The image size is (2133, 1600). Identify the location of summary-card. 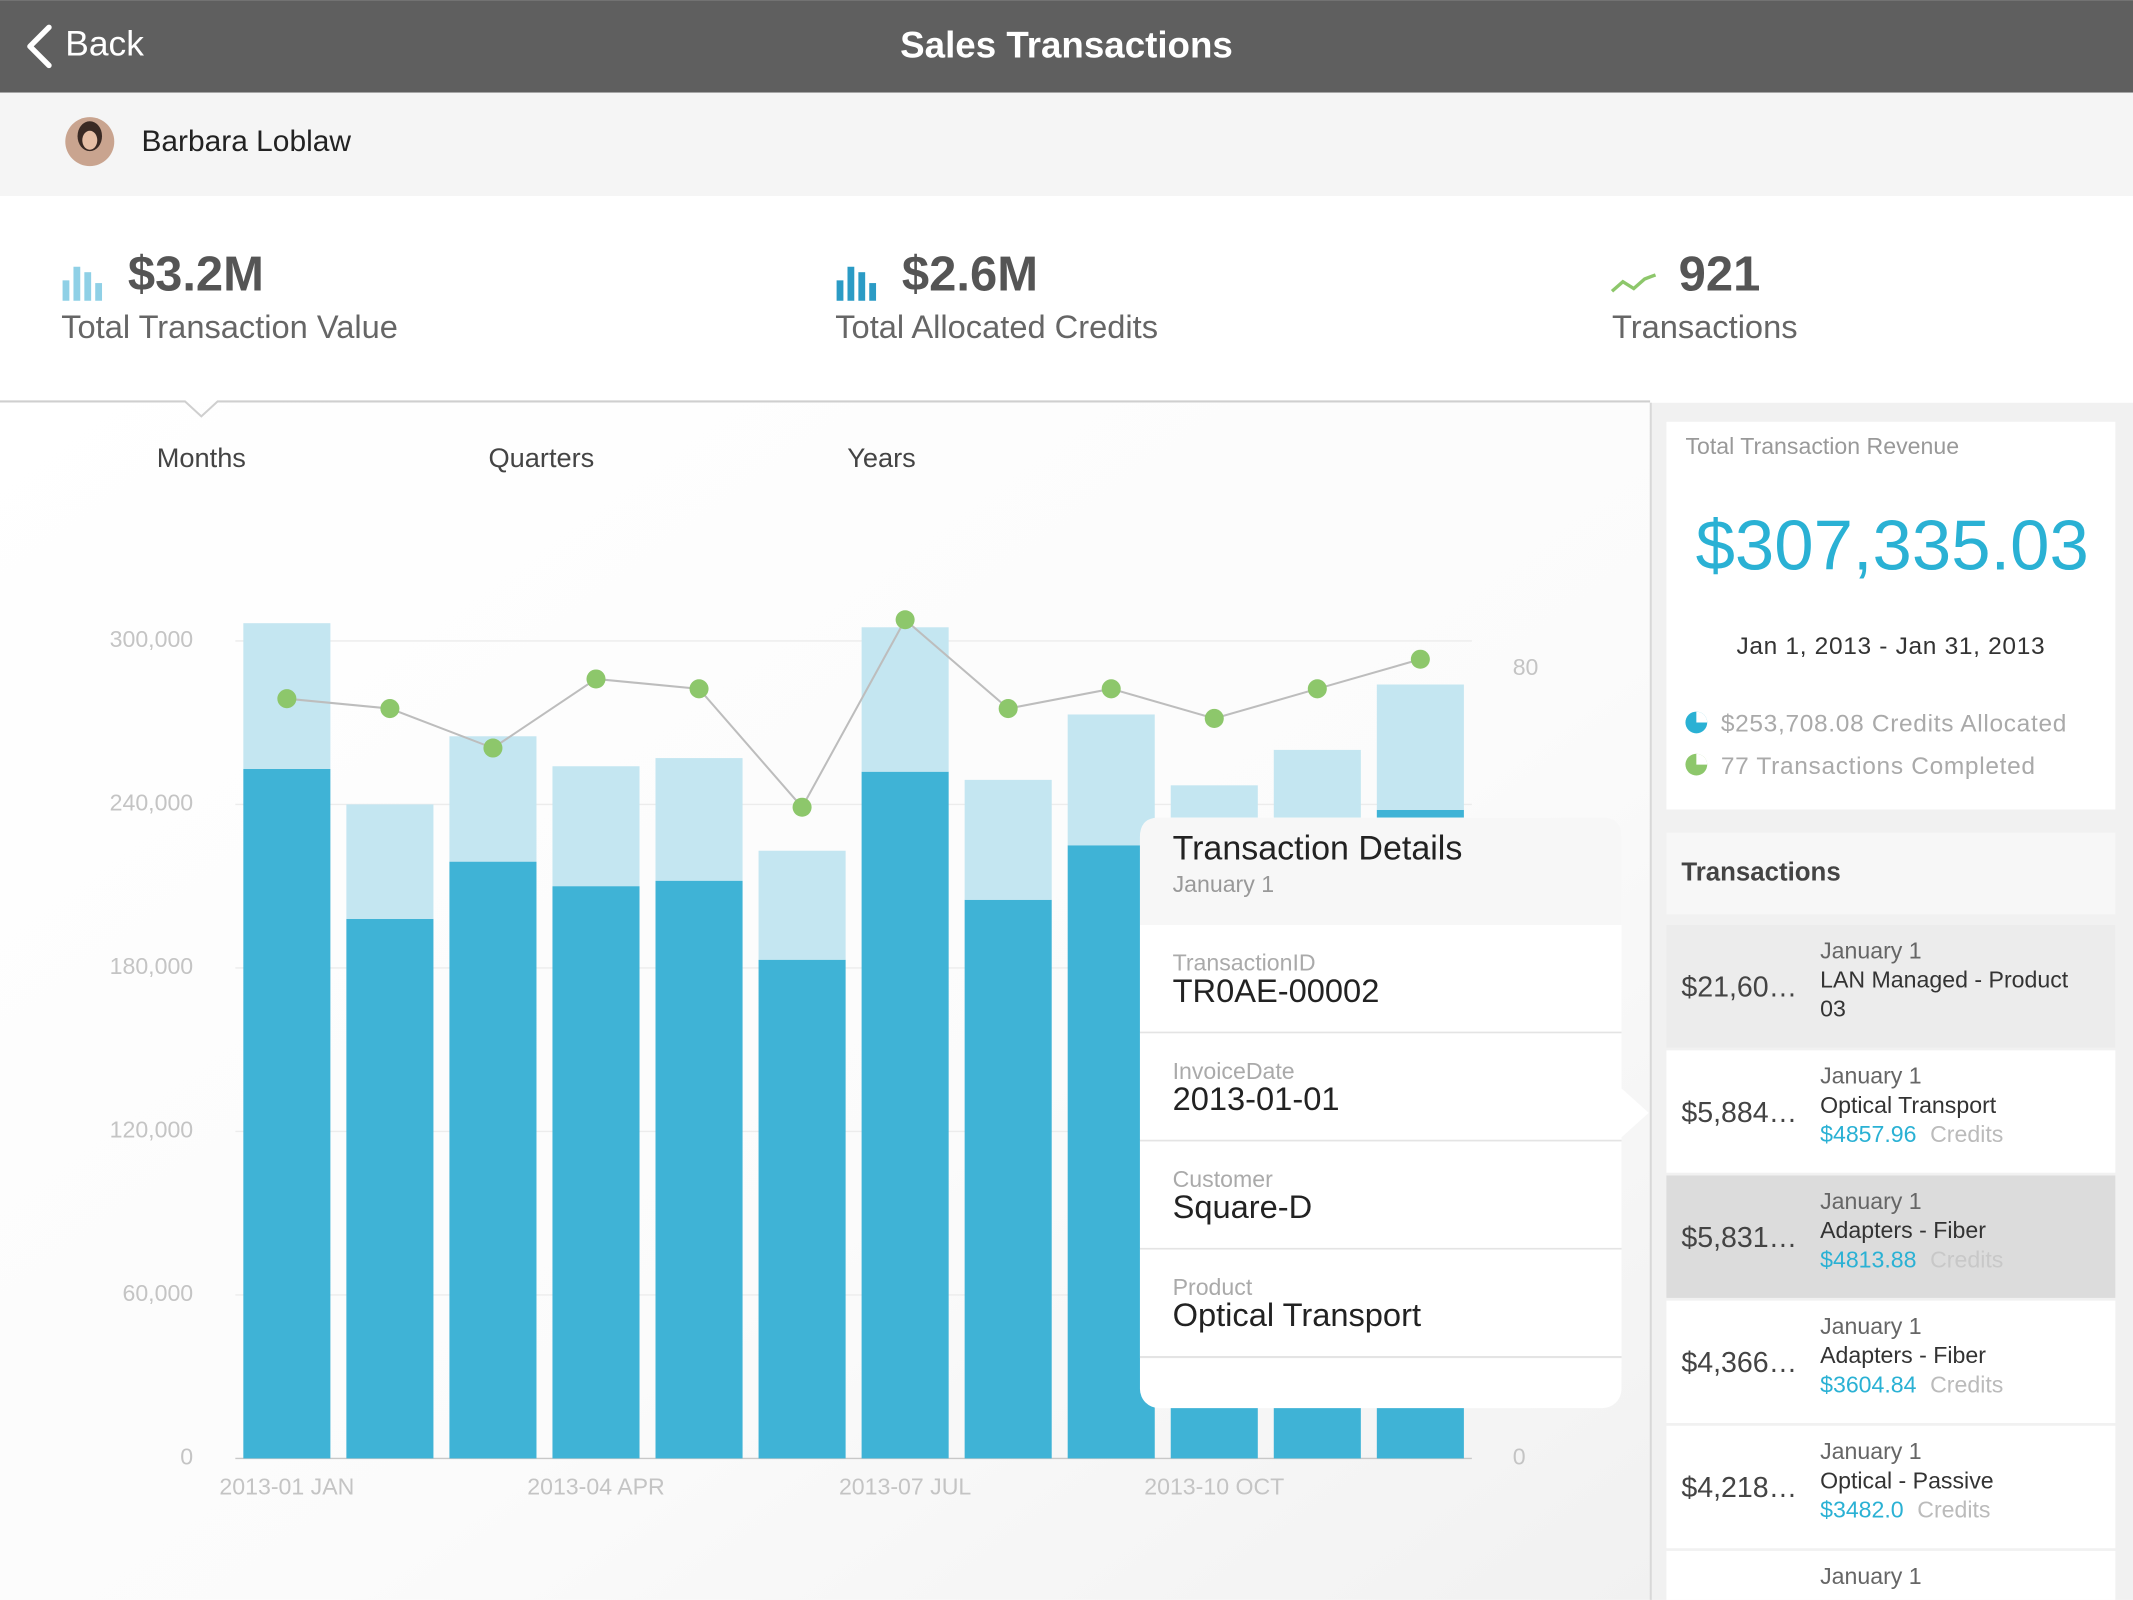
(1891, 615).